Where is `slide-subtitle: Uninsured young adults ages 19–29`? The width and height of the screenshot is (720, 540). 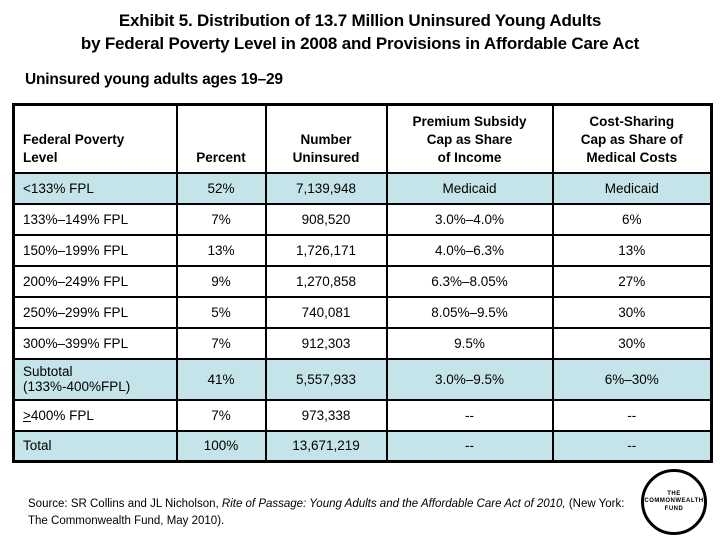
slide-subtitle: Uninsured young adults ages 19–29 is located at coordinates (154, 79).